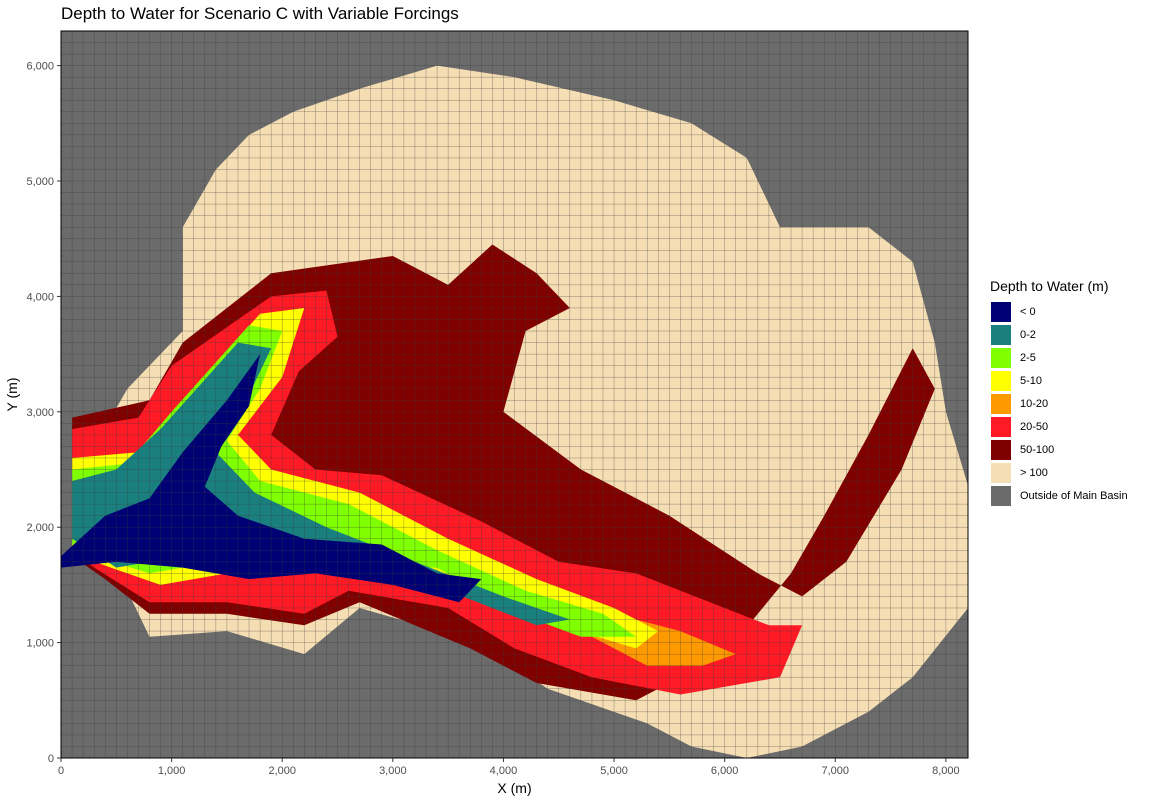 The image size is (1150, 802). Describe the element at coordinates (1070, 472) in the screenshot. I see `legend-item: > 100` at that location.